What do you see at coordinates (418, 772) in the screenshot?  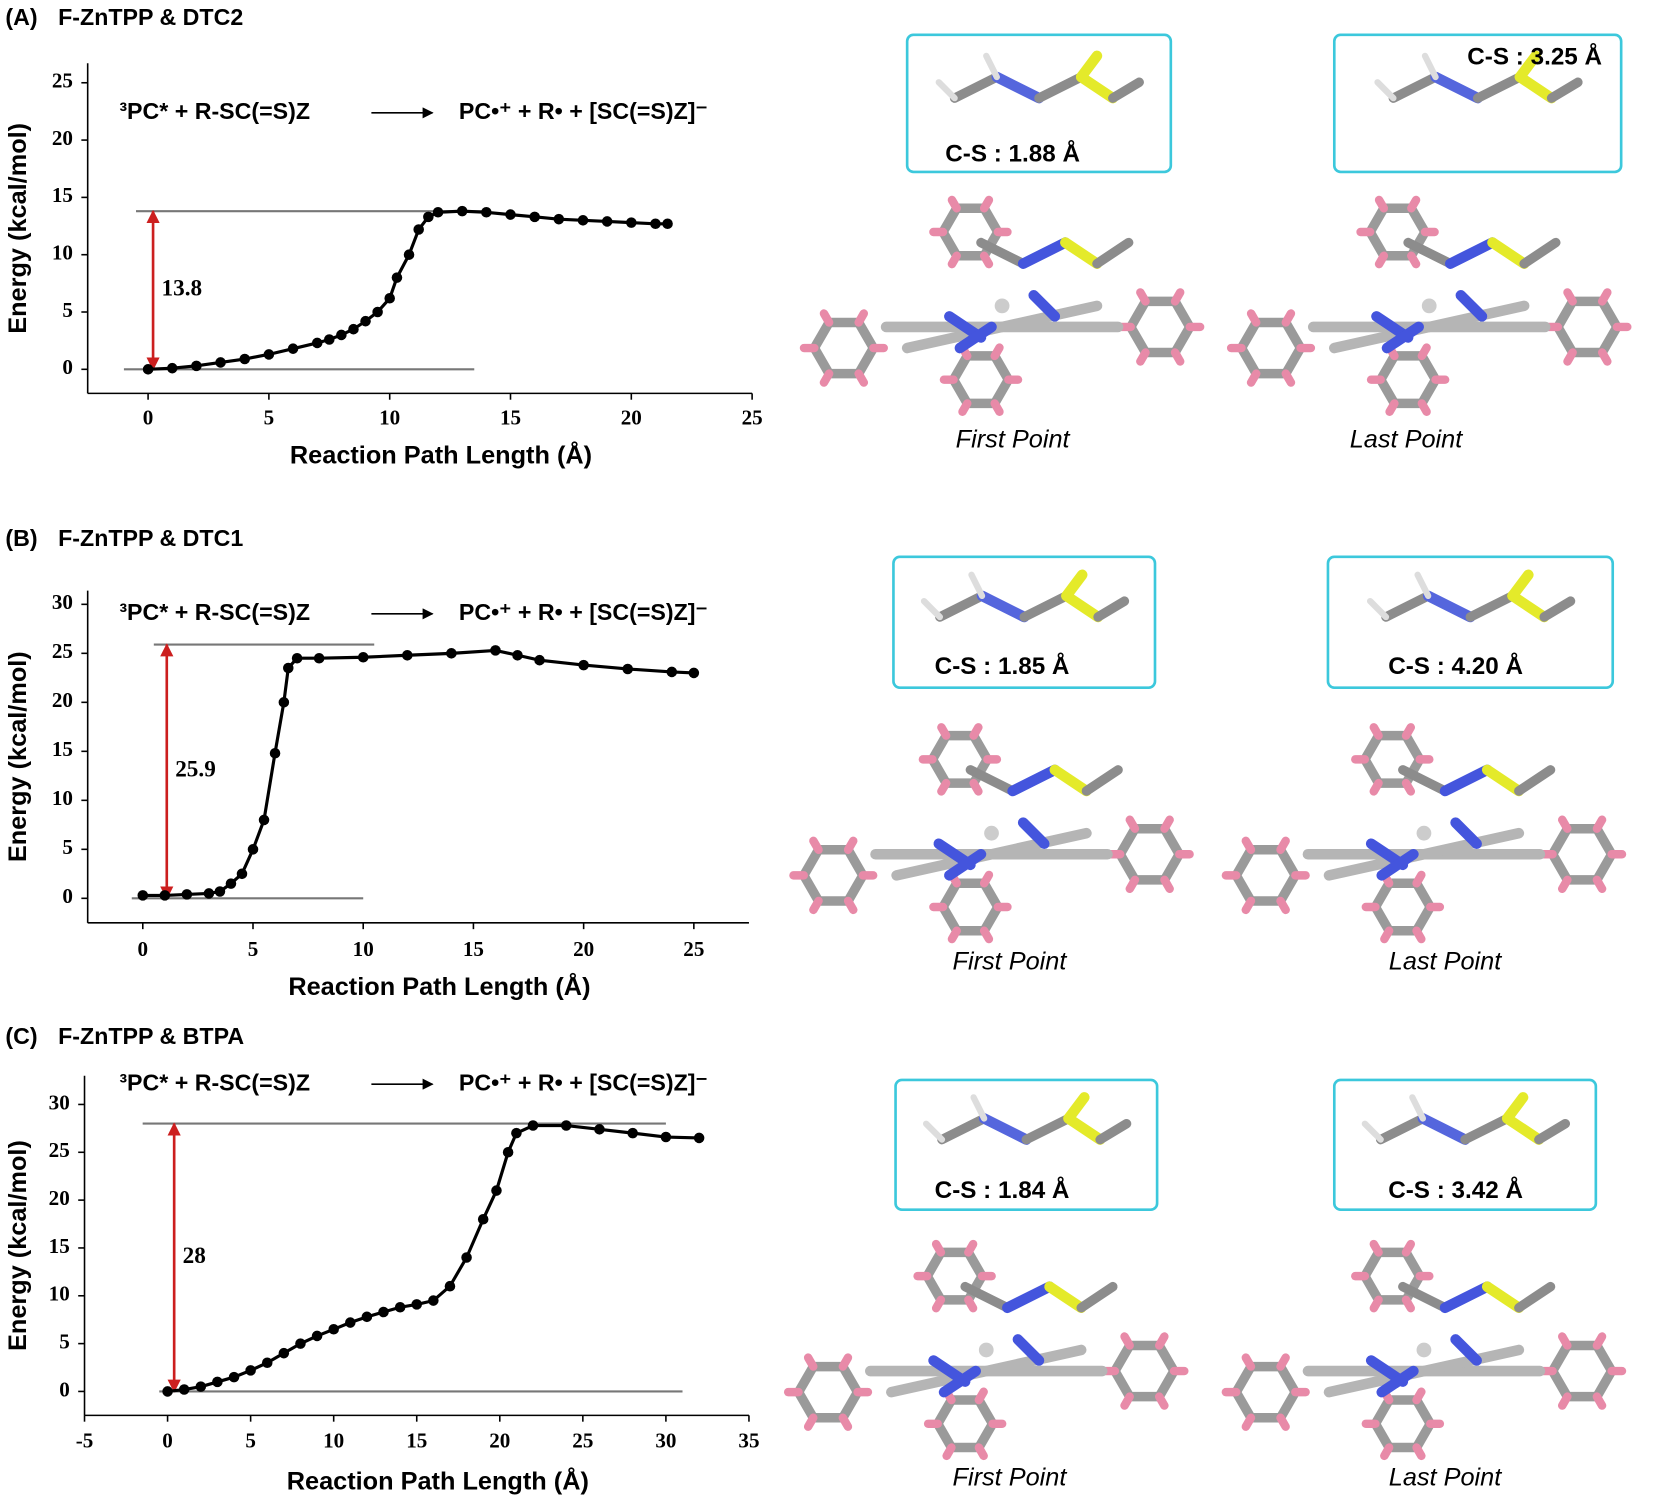 I see `energy-curve` at bounding box center [418, 772].